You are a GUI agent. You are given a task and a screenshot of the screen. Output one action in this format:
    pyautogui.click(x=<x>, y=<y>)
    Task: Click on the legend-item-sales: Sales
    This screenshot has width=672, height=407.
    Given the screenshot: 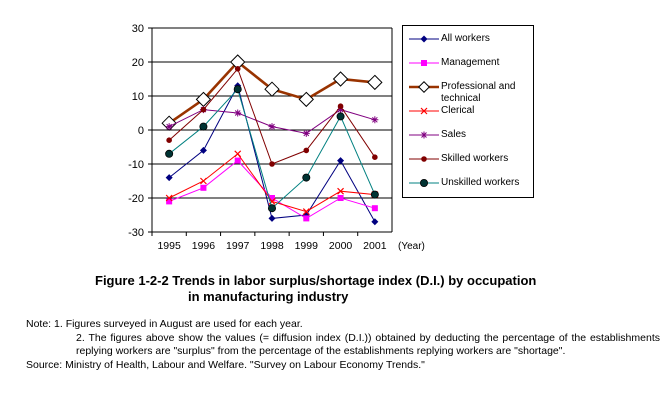 What is the action you would take?
    pyautogui.click(x=469, y=136)
    